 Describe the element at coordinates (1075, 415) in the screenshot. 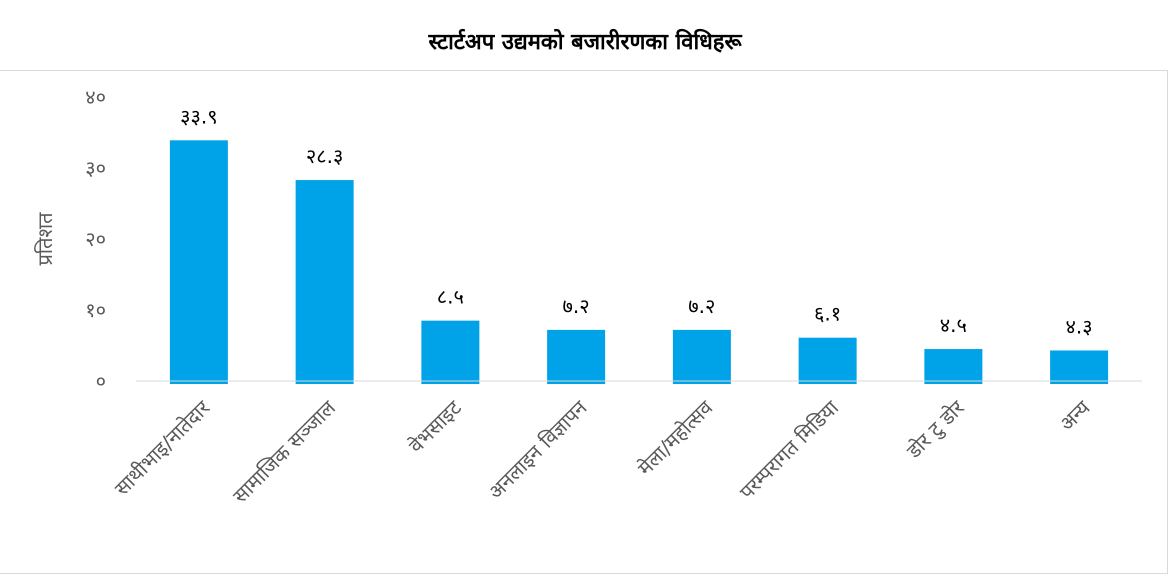

I see `x-tick-label: अन्य` at that location.